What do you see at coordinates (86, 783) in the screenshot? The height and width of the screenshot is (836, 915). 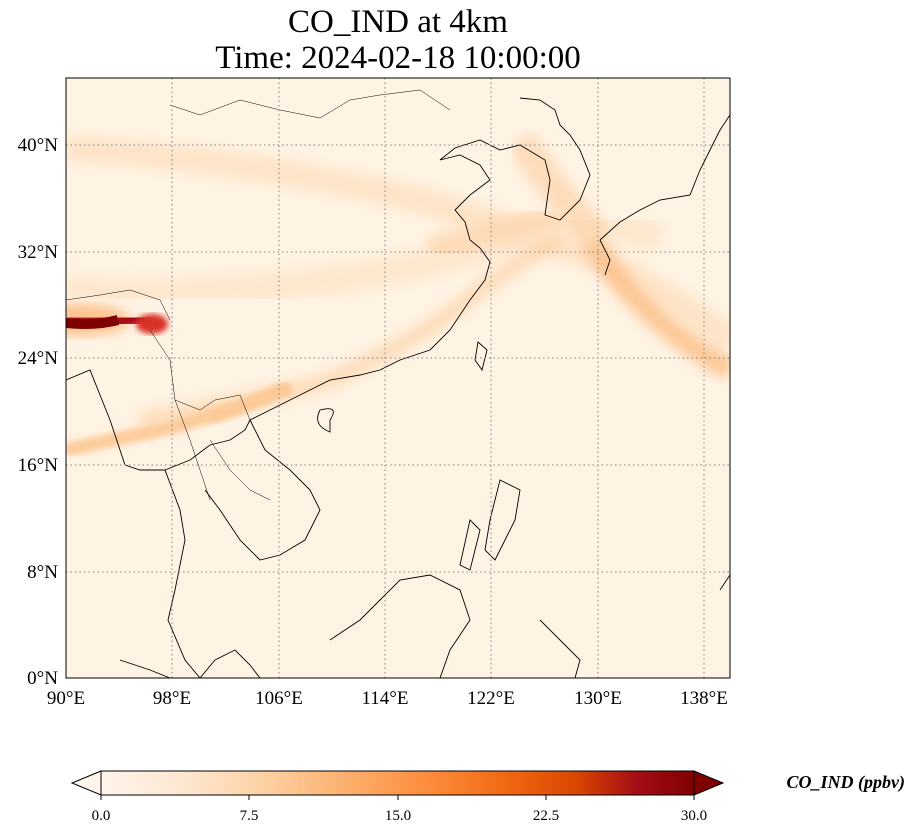 I see `colorbar-min-extend` at bounding box center [86, 783].